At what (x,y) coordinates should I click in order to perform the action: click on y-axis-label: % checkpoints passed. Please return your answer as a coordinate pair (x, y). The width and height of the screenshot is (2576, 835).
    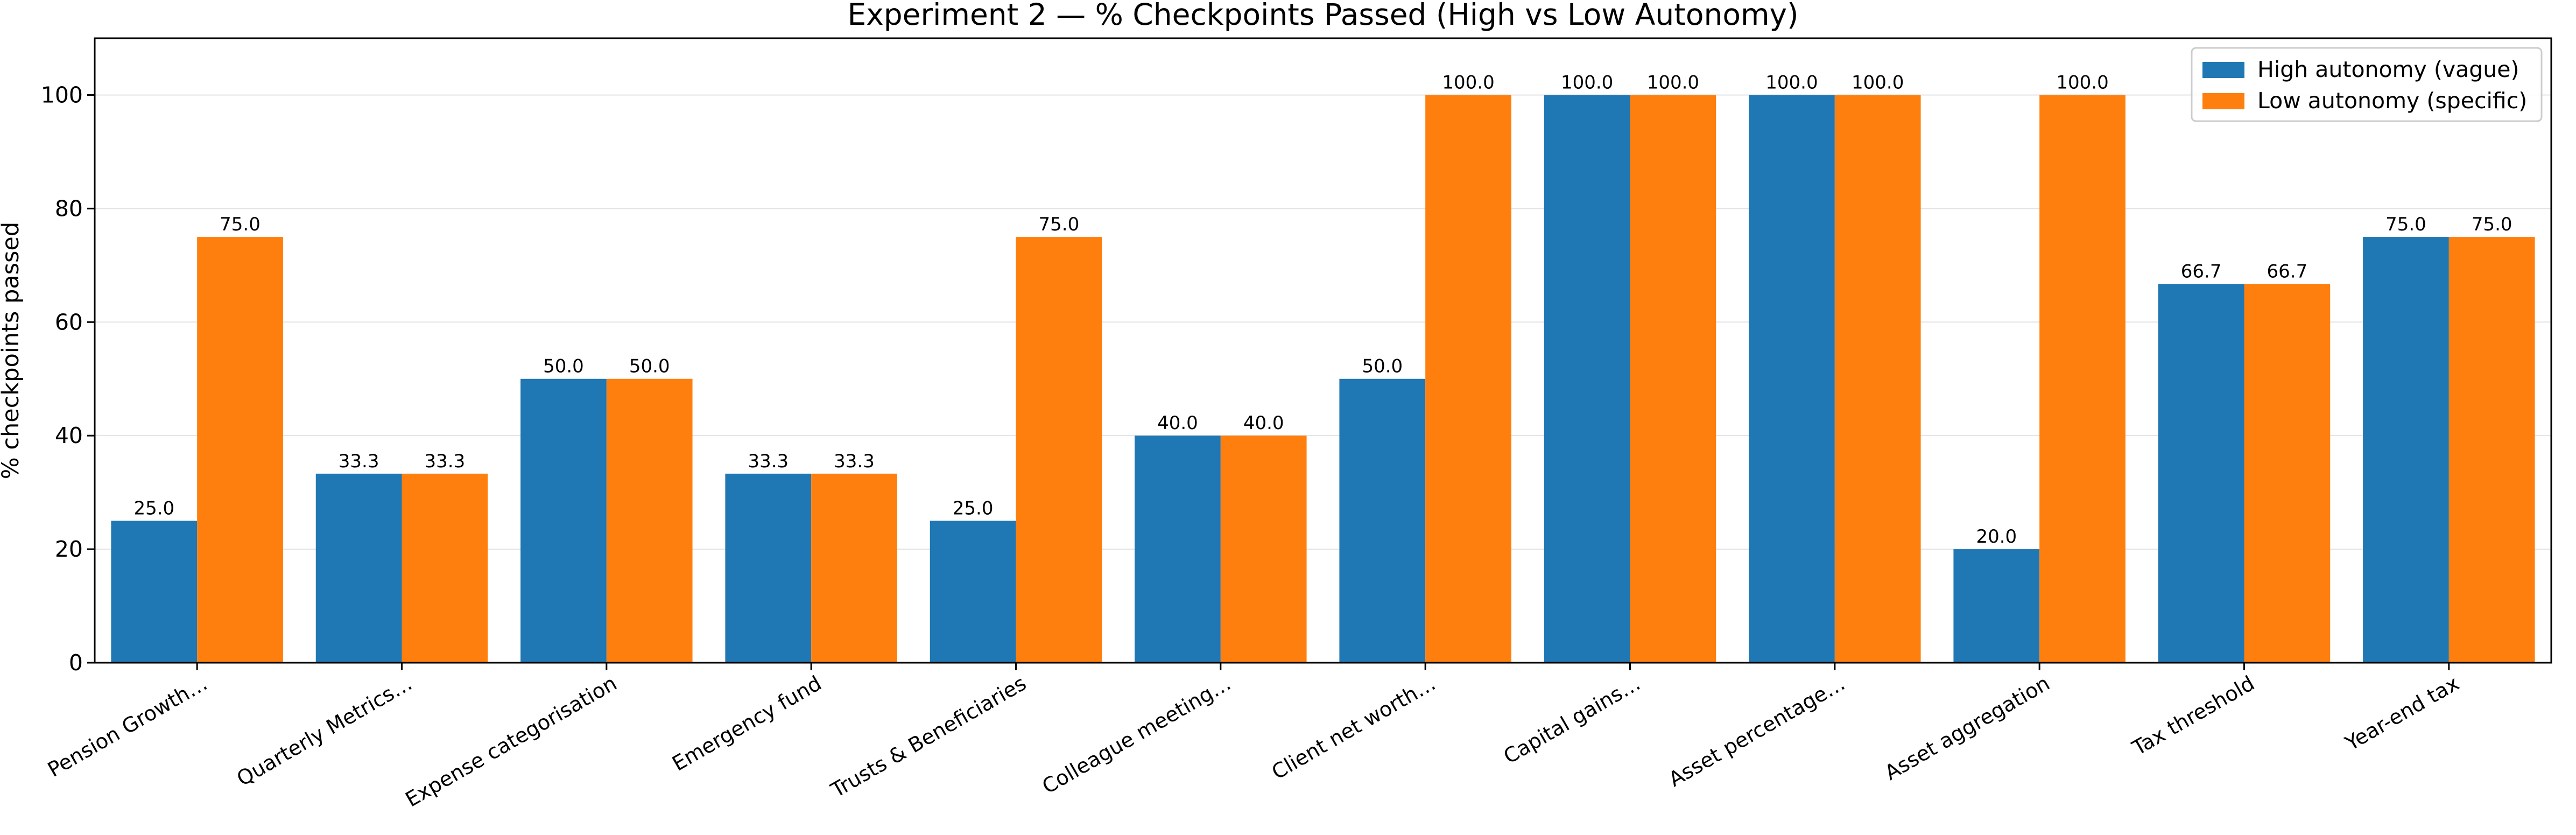
    Looking at the image, I should click on (12, 350).